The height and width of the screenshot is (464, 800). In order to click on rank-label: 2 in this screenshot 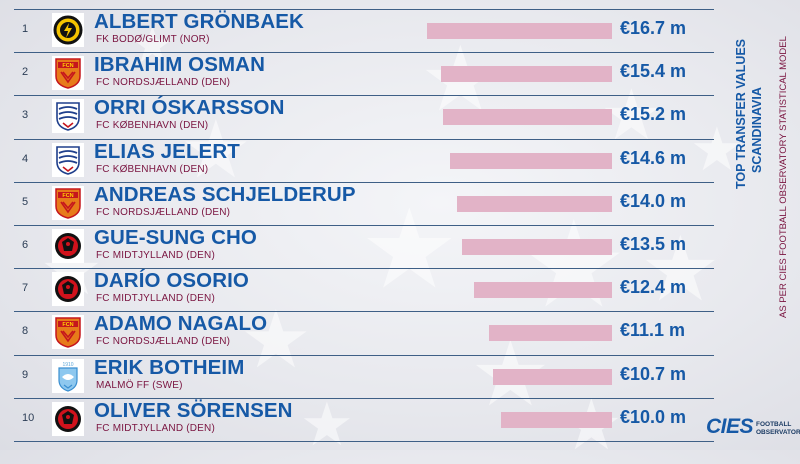, I will do `click(25, 72)`.